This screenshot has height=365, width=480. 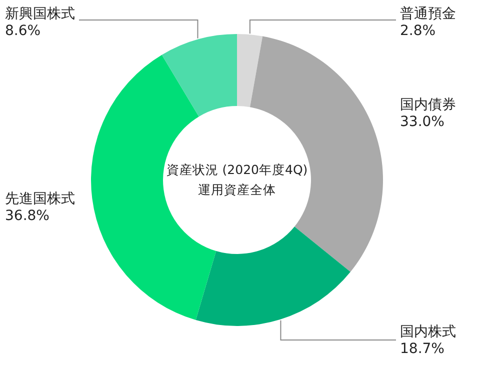 I want to click on slice-label: 先進国株式, so click(x=40, y=199).